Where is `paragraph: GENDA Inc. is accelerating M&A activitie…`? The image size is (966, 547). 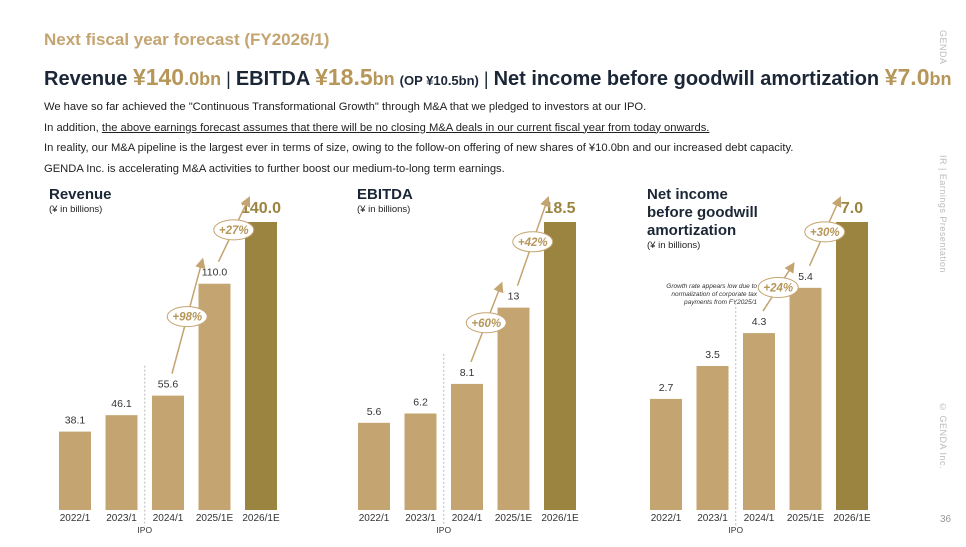 paragraph: GENDA Inc. is accelerating M&A activitie… is located at coordinates (418, 169).